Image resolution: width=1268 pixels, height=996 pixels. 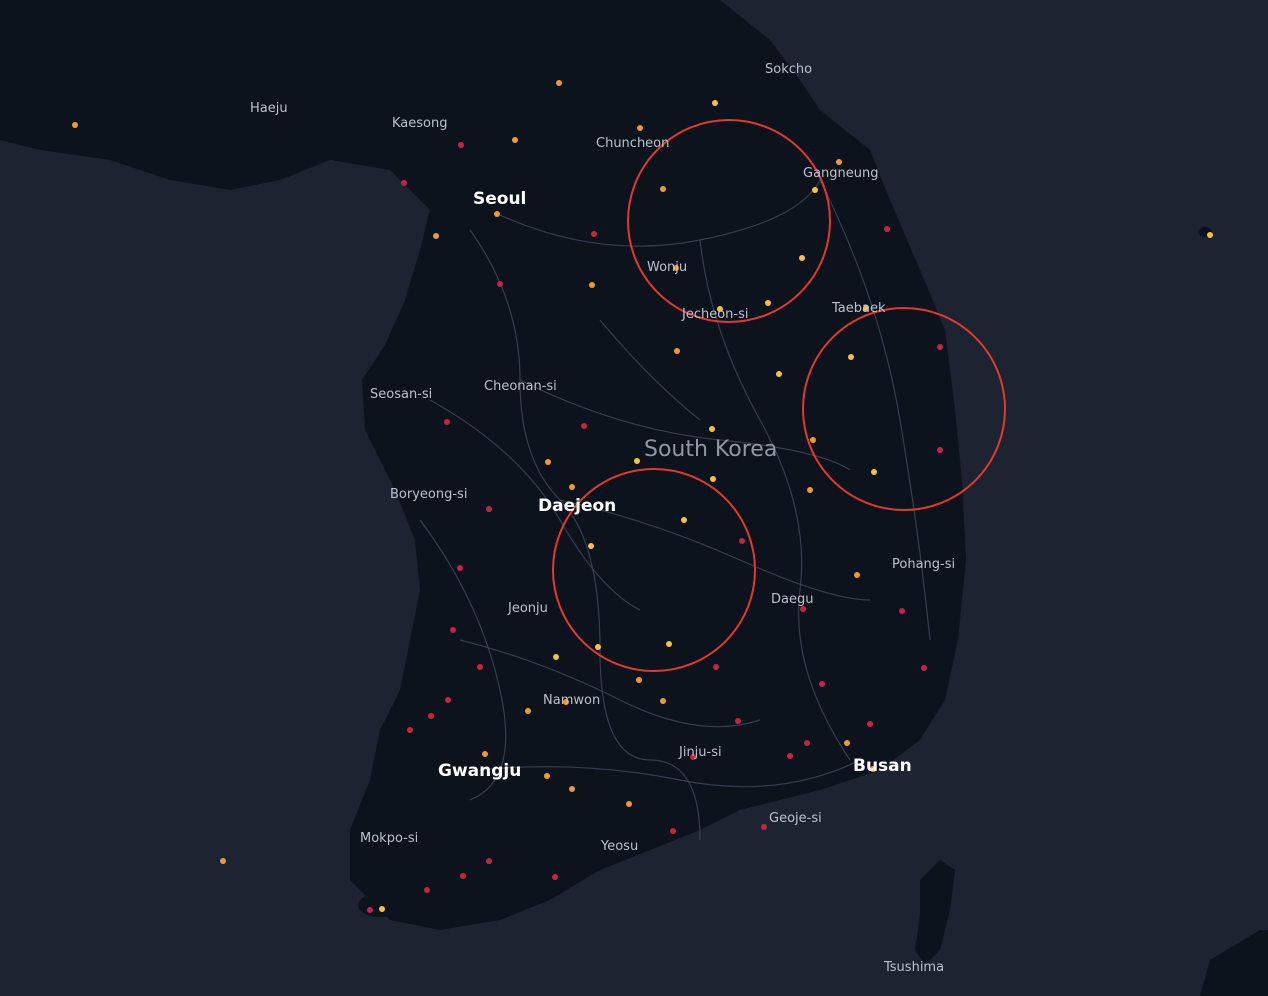 What do you see at coordinates (923, 564) in the screenshot?
I see `place-label-pohang: Pohang-si` at bounding box center [923, 564].